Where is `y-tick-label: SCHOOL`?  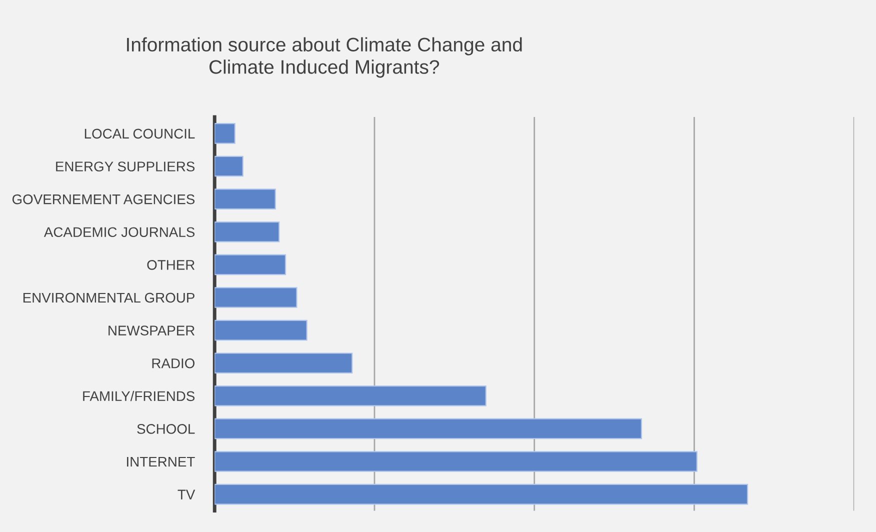 y-tick-label: SCHOOL is located at coordinates (166, 429).